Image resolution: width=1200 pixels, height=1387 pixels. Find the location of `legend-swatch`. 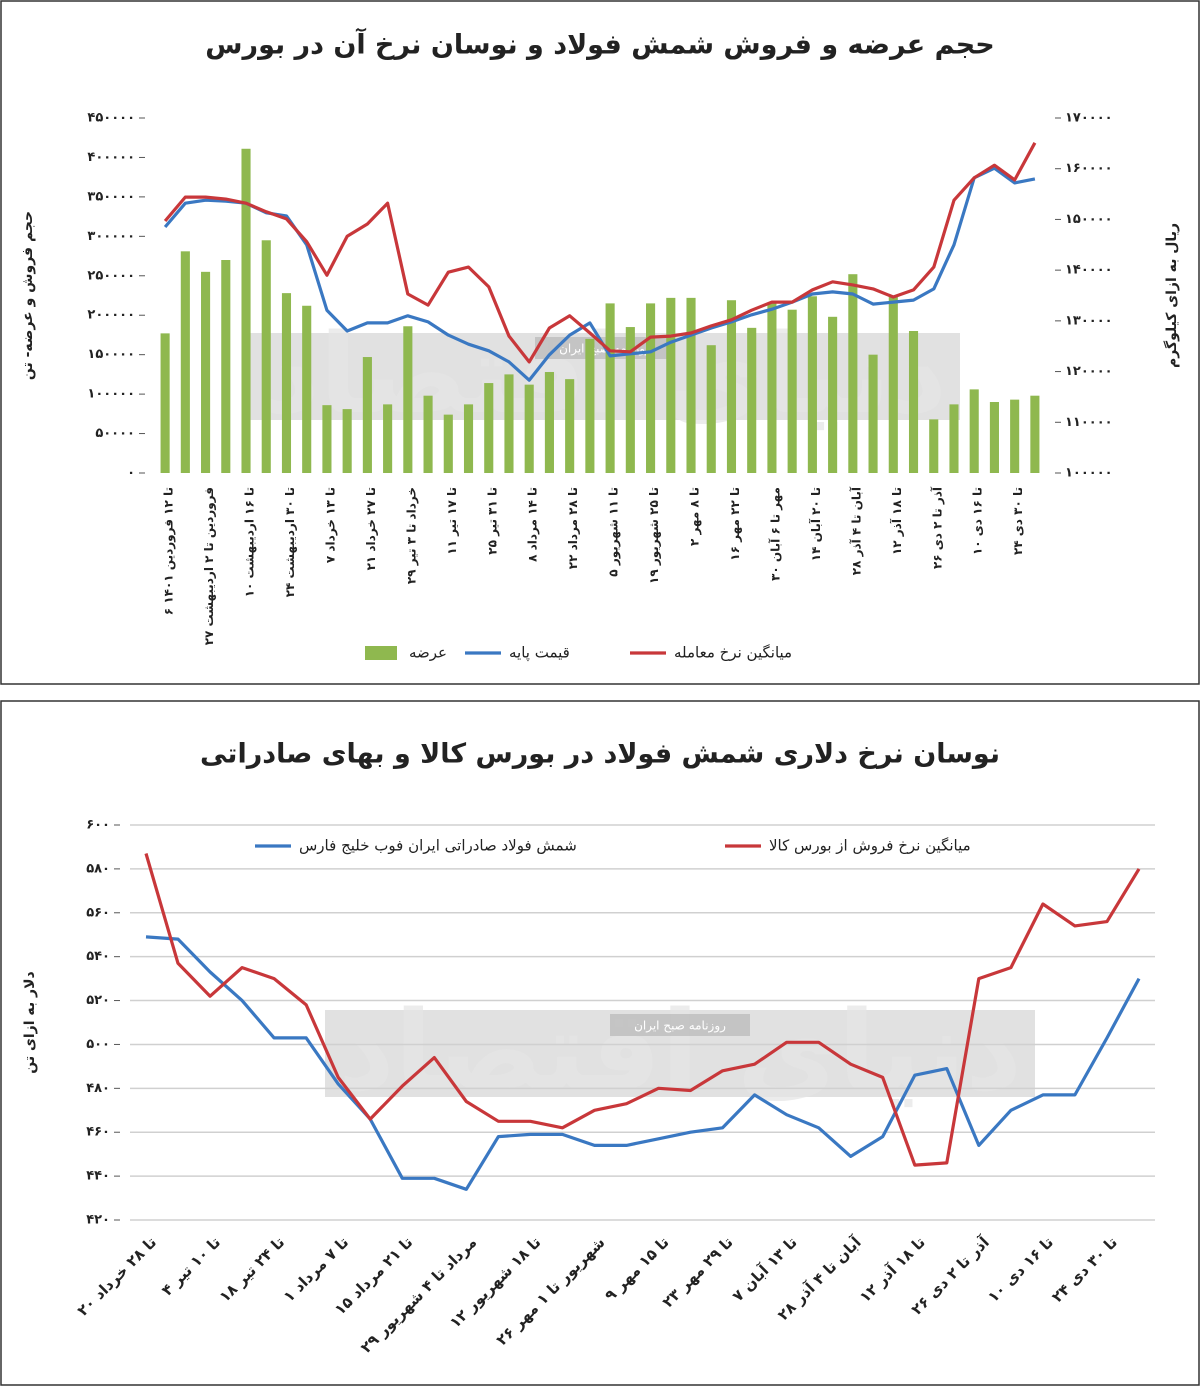

legend-swatch is located at coordinates (381, 653).